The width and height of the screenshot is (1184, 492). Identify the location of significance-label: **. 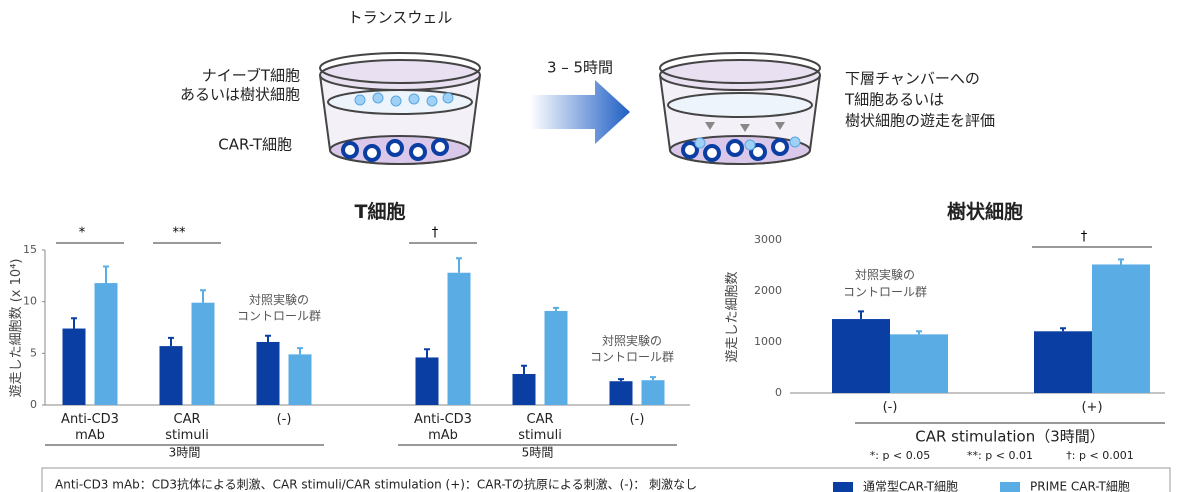
(180, 233).